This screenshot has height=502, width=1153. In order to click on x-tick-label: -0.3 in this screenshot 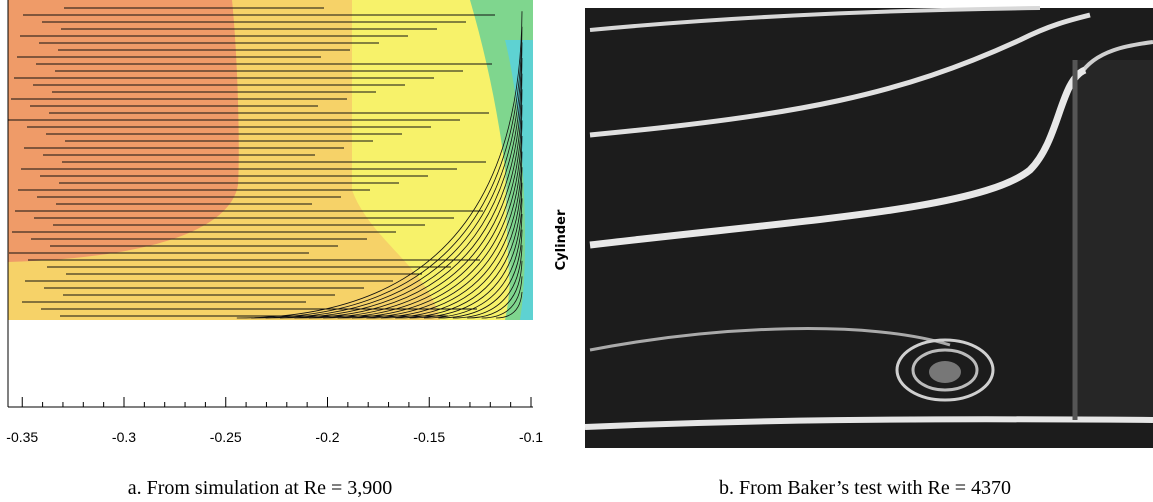, I will do `click(124, 437)`.